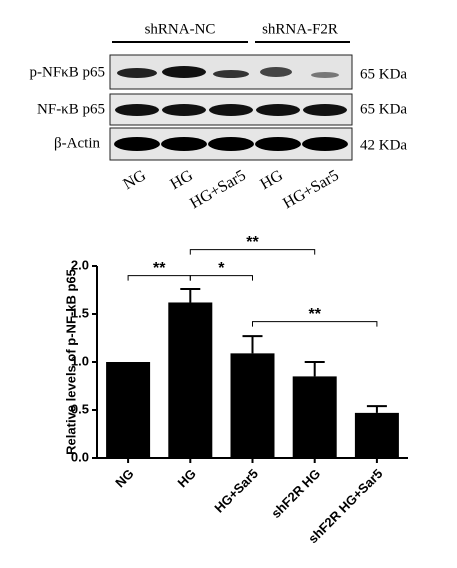 This screenshot has height=568, width=457. I want to click on group-label: shRNA-F2R, so click(300, 29).